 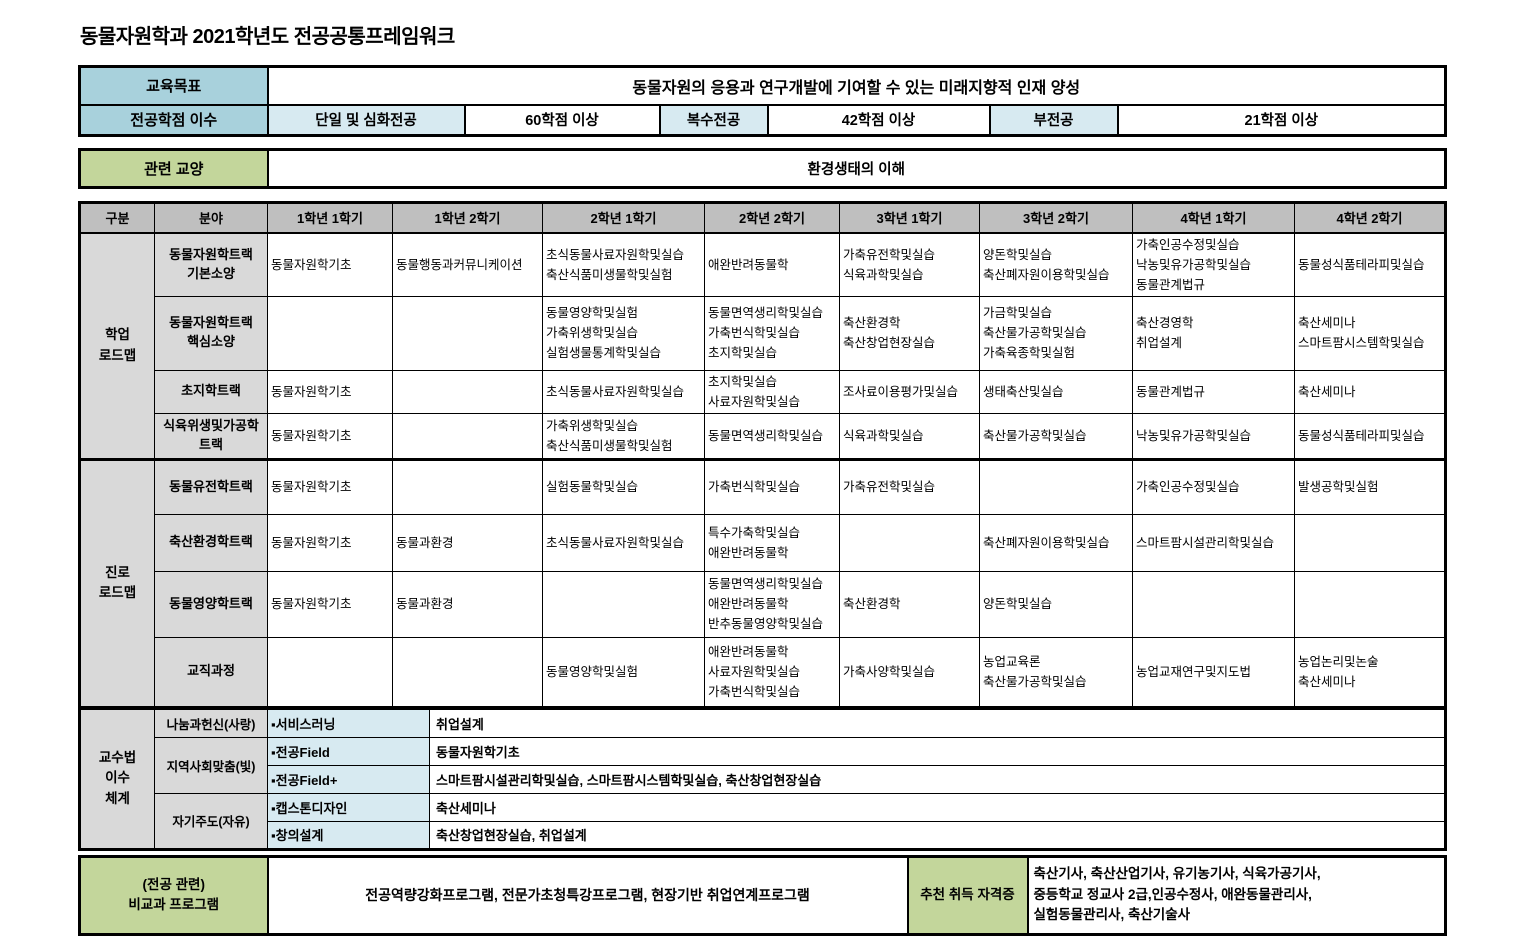 What do you see at coordinates (909, 604) in the screenshot?
I see `course-cell: 축산환경학` at bounding box center [909, 604].